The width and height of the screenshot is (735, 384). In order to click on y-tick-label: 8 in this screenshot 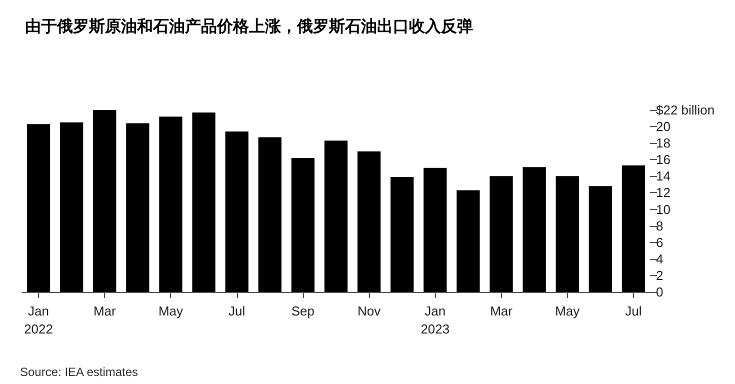, I will do `click(660, 226)`.